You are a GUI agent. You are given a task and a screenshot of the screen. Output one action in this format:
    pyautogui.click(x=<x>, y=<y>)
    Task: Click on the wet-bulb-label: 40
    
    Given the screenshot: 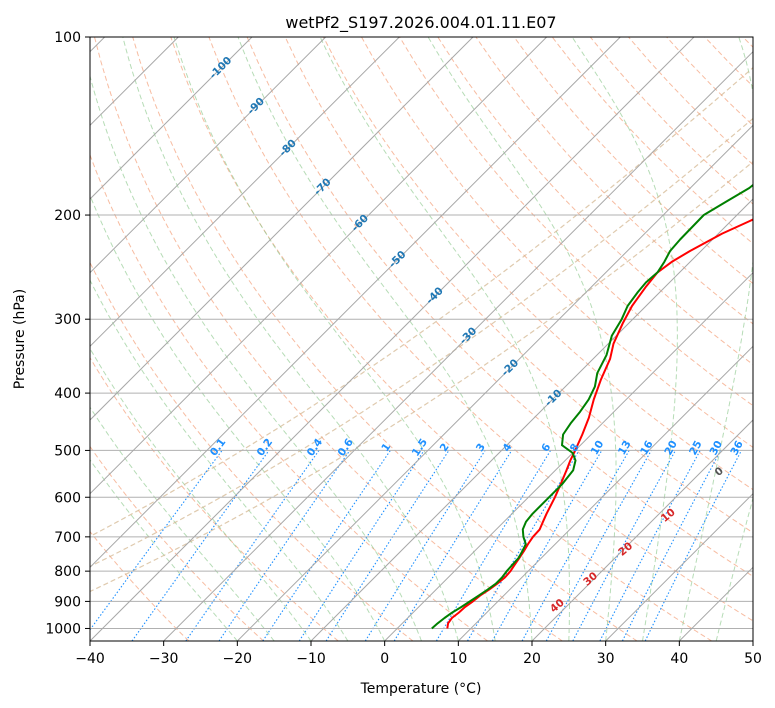 What is the action you would take?
    pyautogui.click(x=557, y=606)
    